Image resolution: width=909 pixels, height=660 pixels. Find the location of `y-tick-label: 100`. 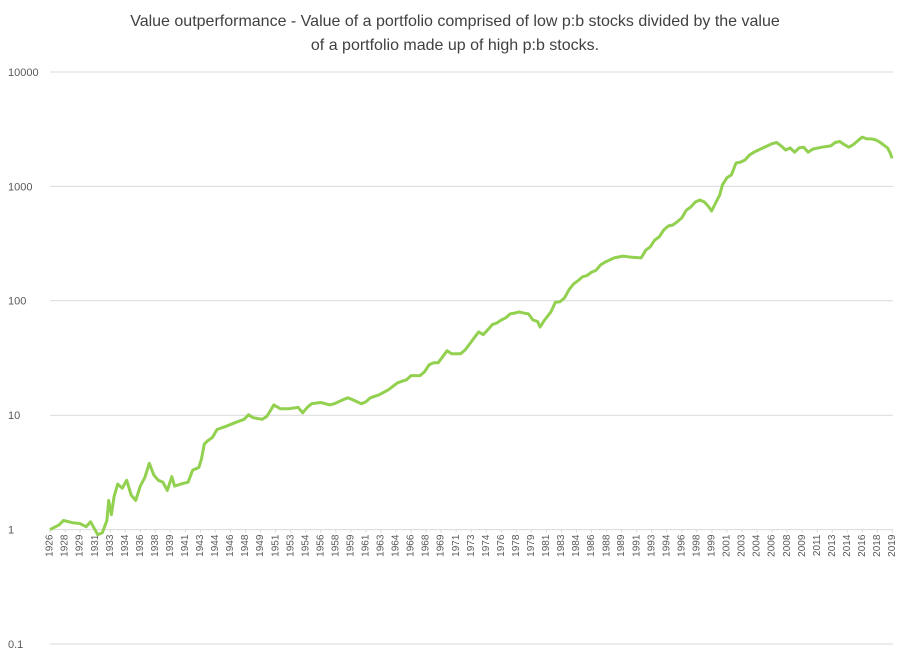

y-tick-label: 100 is located at coordinates (17, 302).